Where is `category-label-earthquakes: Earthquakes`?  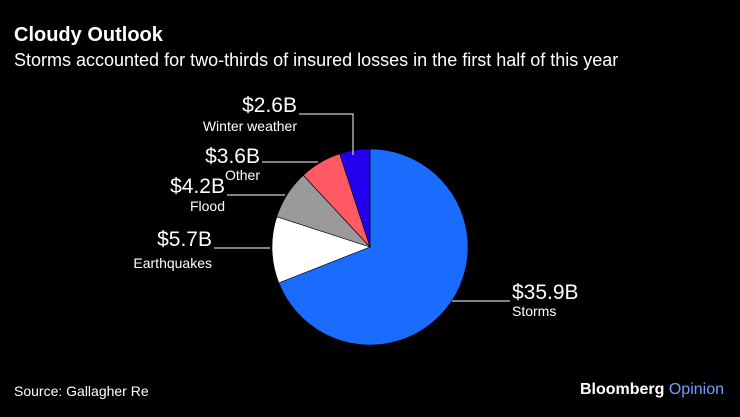
category-label-earthquakes: Earthquakes is located at coordinates (172, 263).